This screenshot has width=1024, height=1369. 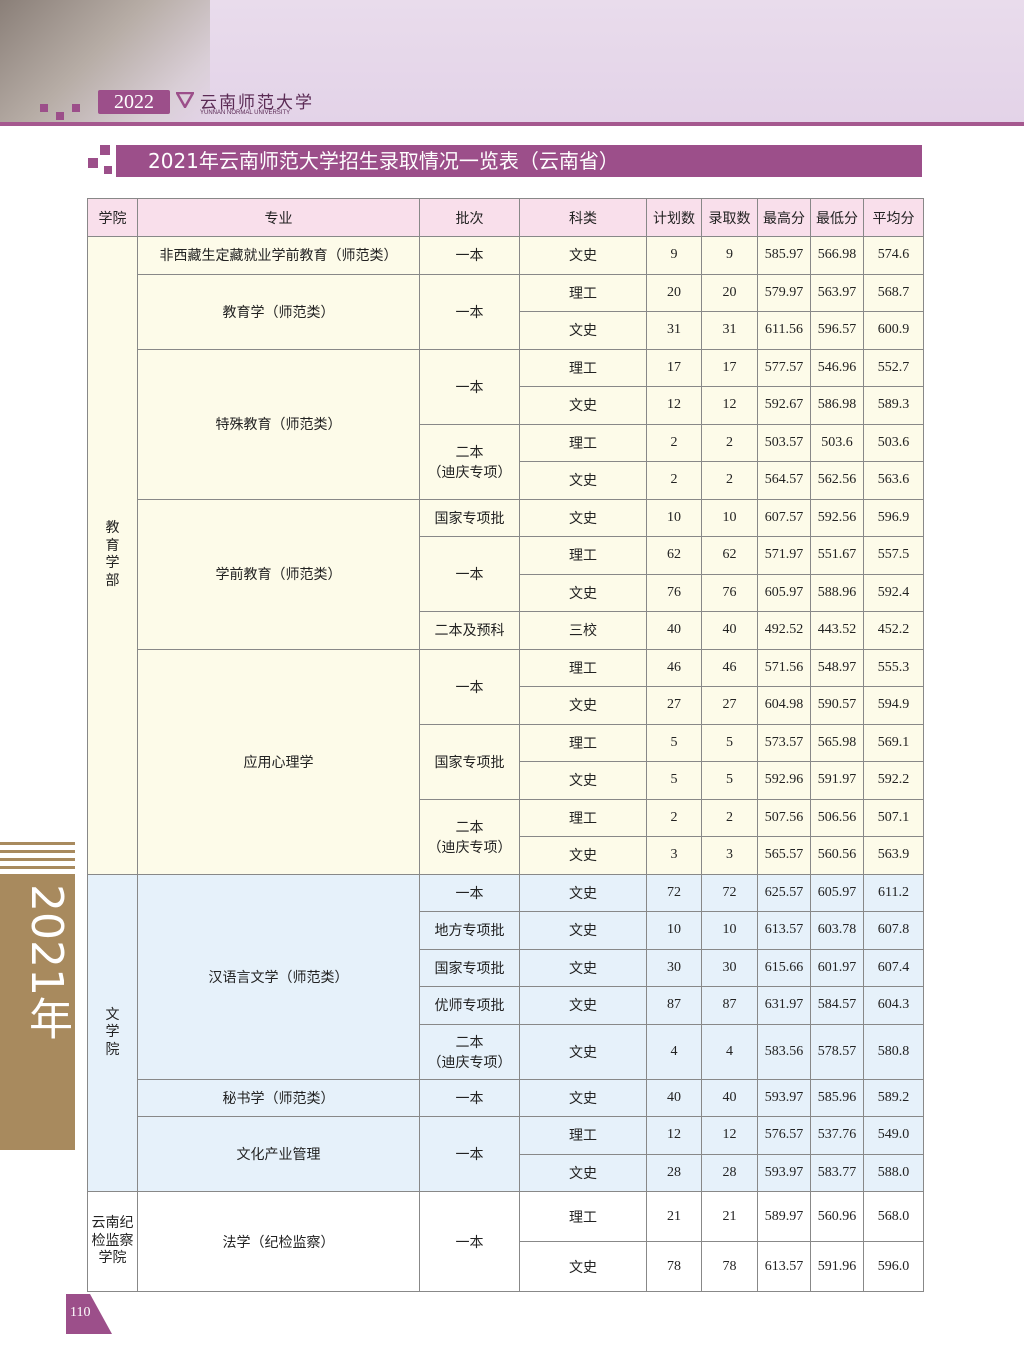 I want to click on batch-cell: 优师专项批, so click(x=469, y=1005).